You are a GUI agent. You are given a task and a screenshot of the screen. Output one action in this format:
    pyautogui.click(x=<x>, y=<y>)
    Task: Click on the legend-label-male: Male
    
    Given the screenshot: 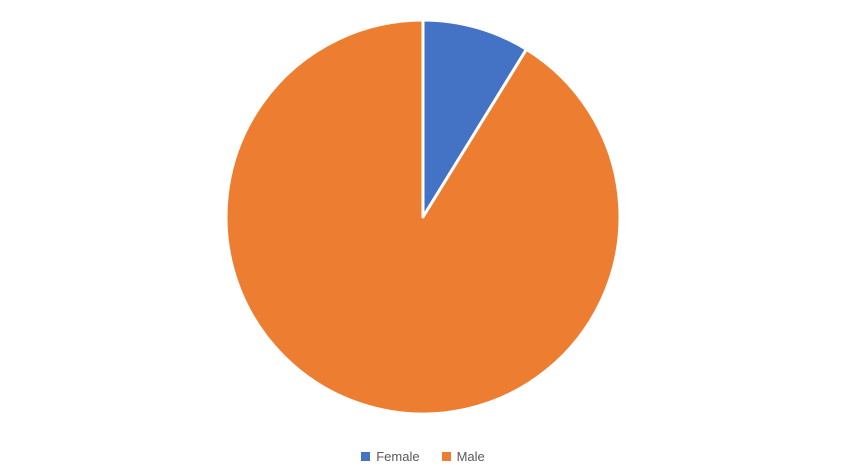 What is the action you would take?
    pyautogui.click(x=470, y=456)
    